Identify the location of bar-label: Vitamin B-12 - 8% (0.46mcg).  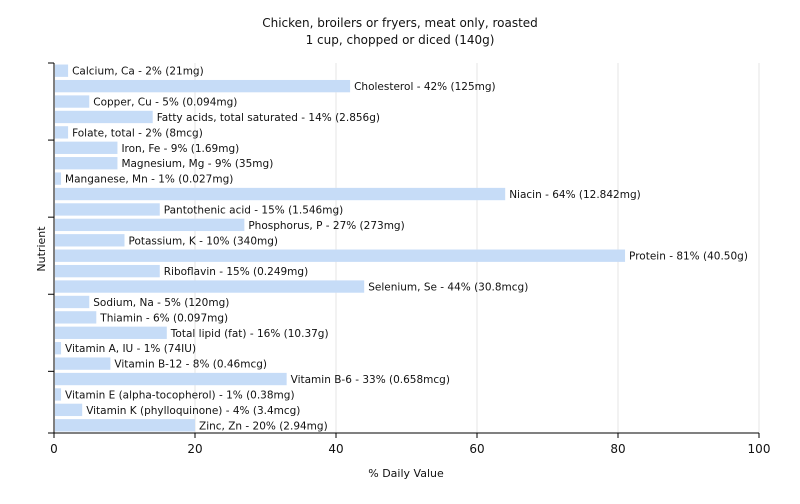
(190, 365).